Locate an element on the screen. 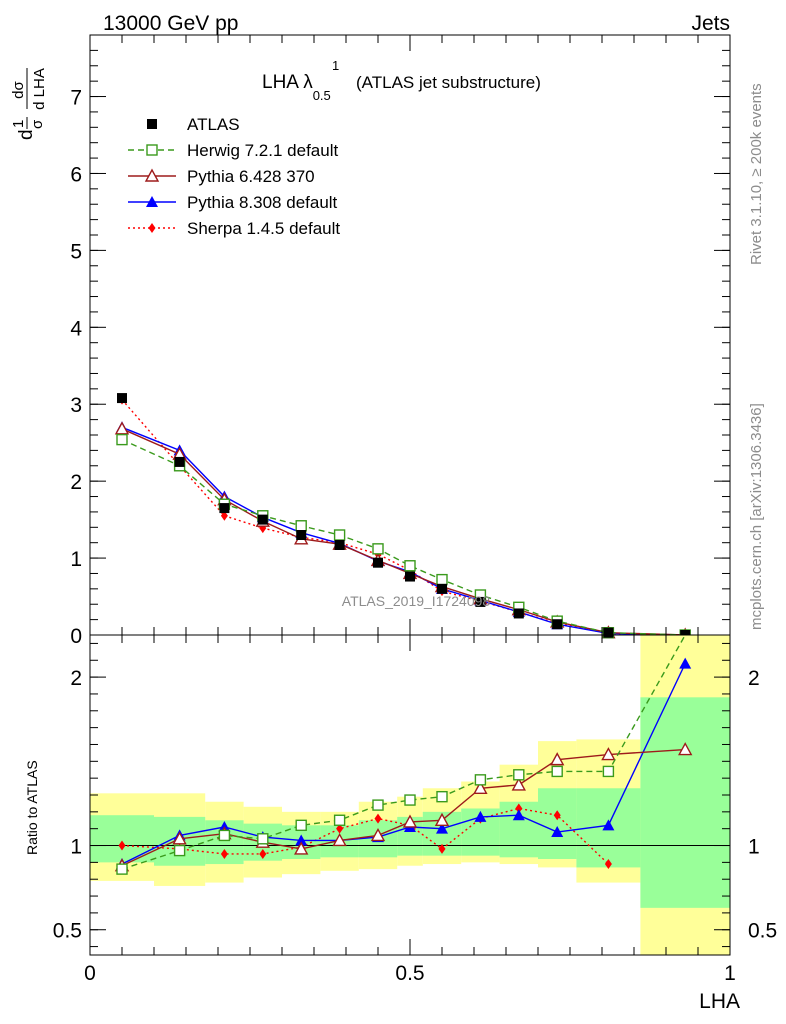 This screenshot has height=1024, width=786. legend-label: Herwig 7.2.1 default is located at coordinates (262, 150).